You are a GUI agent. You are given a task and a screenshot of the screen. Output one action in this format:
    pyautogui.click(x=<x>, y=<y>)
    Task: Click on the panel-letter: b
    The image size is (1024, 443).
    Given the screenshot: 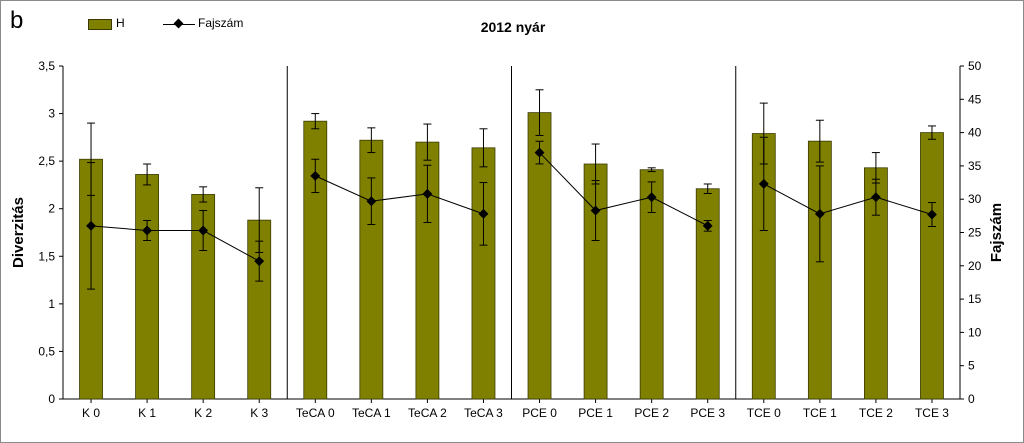 What is the action you would take?
    pyautogui.click(x=17, y=20)
    